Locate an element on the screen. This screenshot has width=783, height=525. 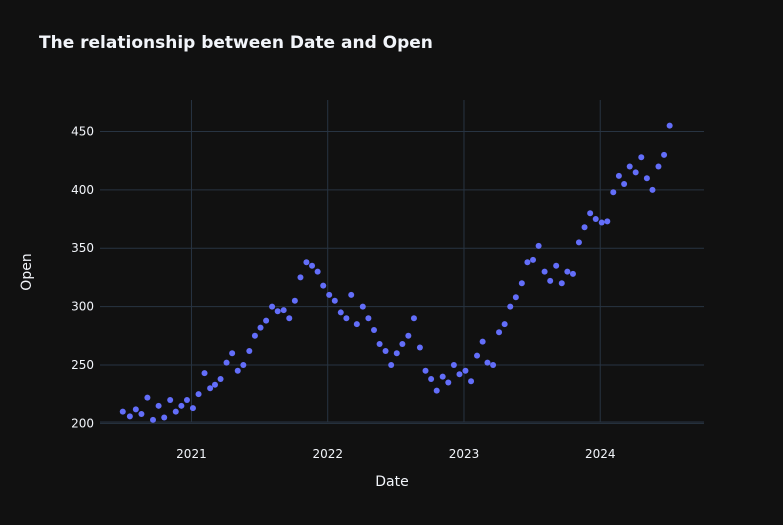
x-axis-ticks: 2021 2022 2023 2024 is located at coordinates (395, 454).